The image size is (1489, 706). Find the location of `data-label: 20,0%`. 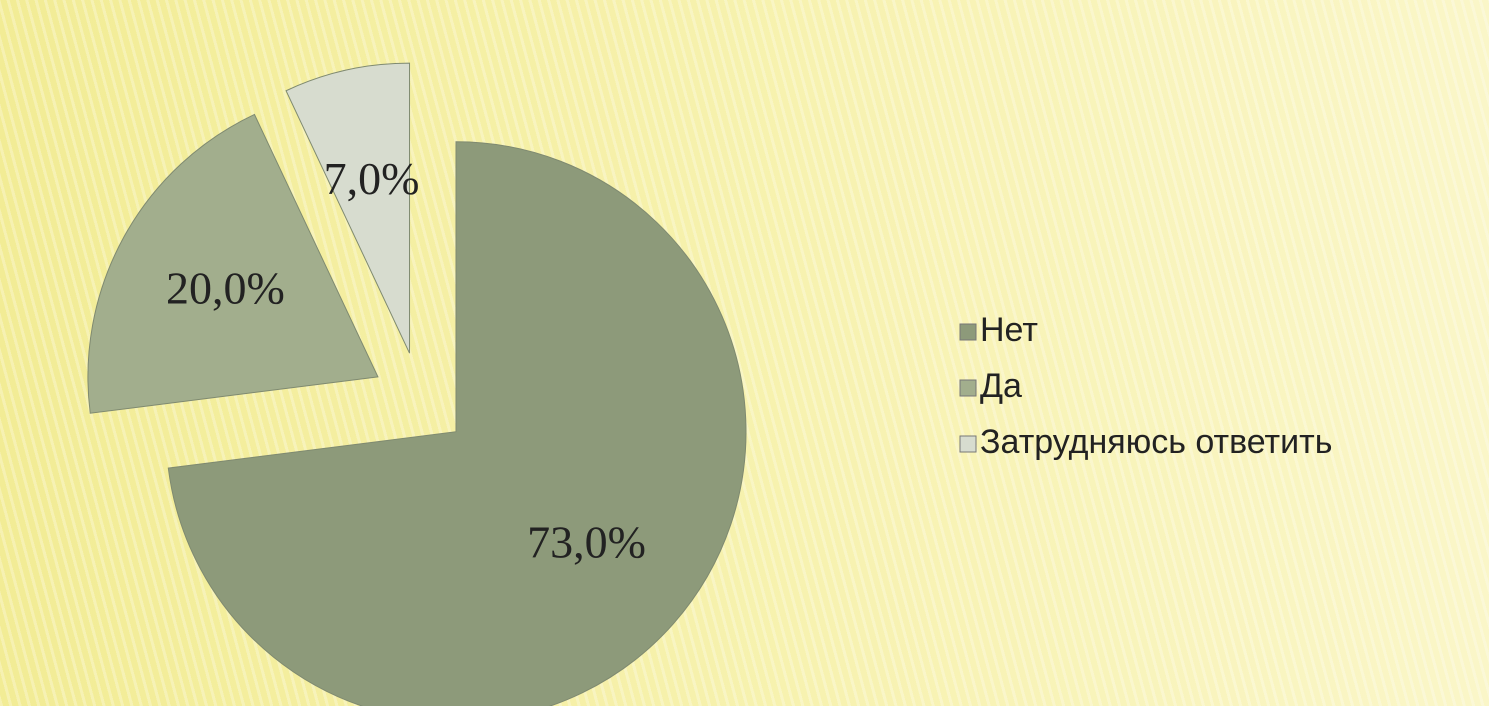

data-label: 20,0% is located at coordinates (225, 288).